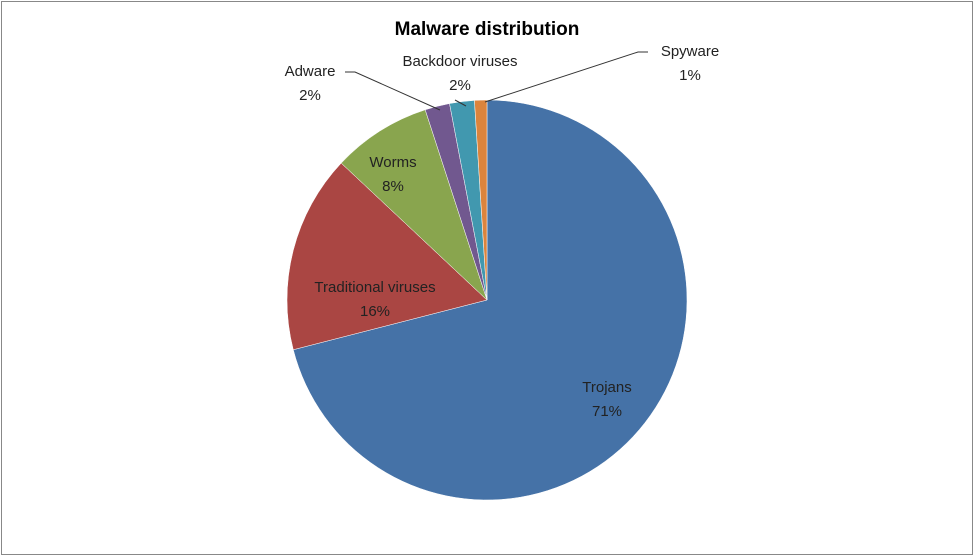  What do you see at coordinates (459, 61) in the screenshot?
I see `slice-label: Backdoor viruses` at bounding box center [459, 61].